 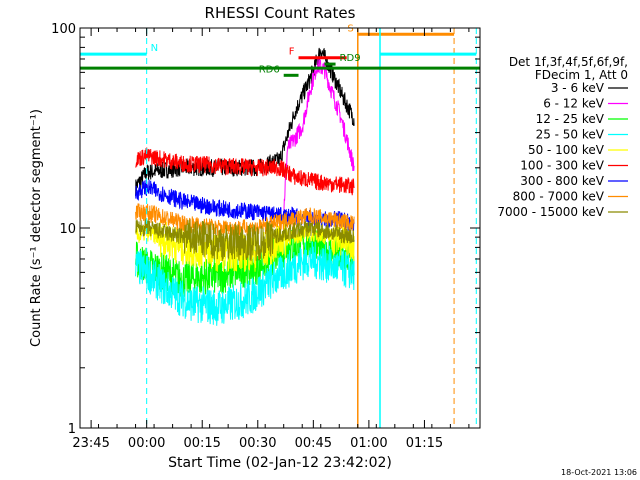 What do you see at coordinates (578, 88) in the screenshot?
I see `legend-entry-label-0: 3 - 6 keV` at bounding box center [578, 88].